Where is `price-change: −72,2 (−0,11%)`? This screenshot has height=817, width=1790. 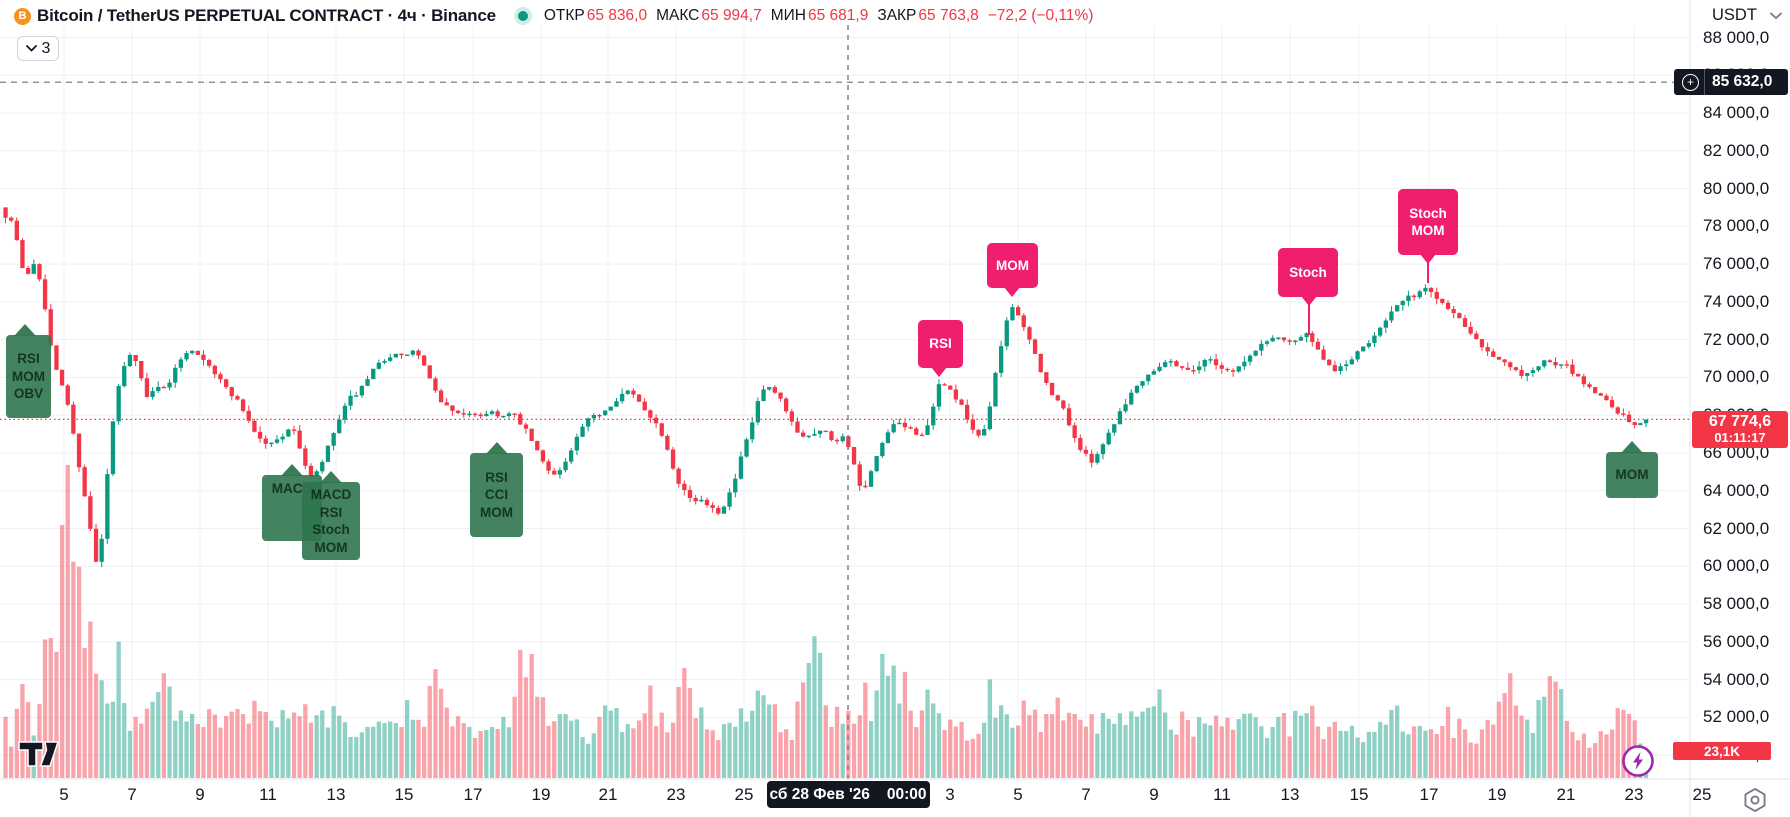 price-change: −72,2 (−0,11%) is located at coordinates (1040, 15).